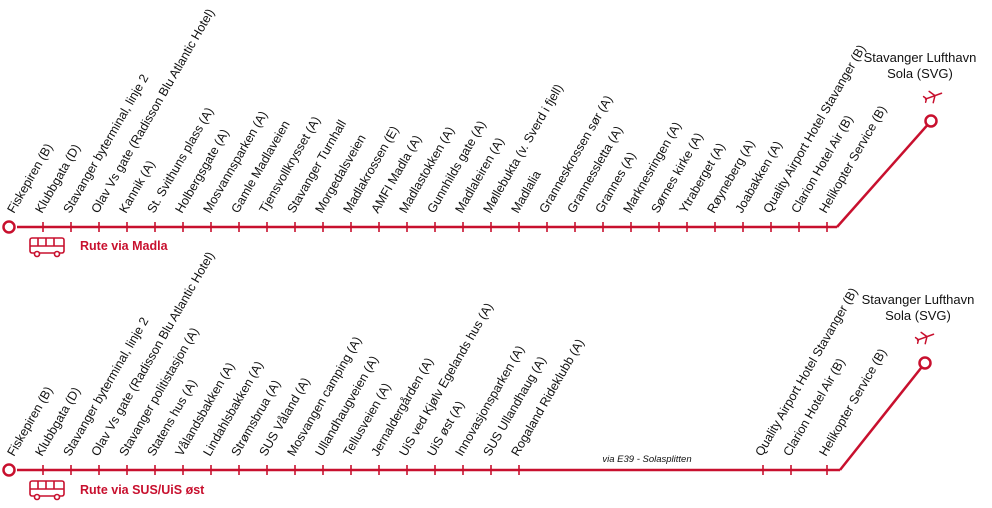  Describe the element at coordinates (142, 490) in the screenshot. I see `route-name: Rute via SUS/UiS øst` at that location.